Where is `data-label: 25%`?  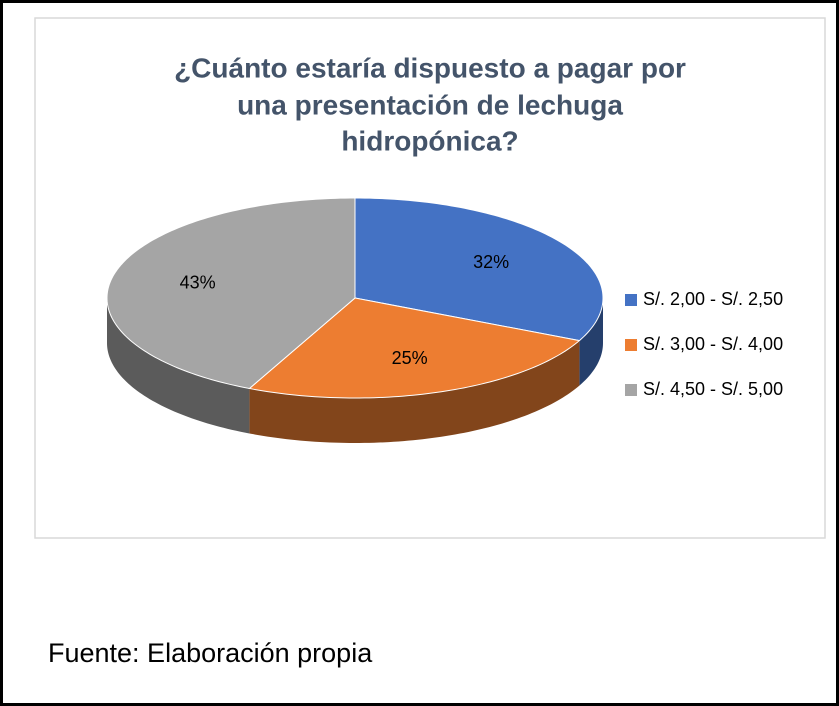 data-label: 25% is located at coordinates (410, 358).